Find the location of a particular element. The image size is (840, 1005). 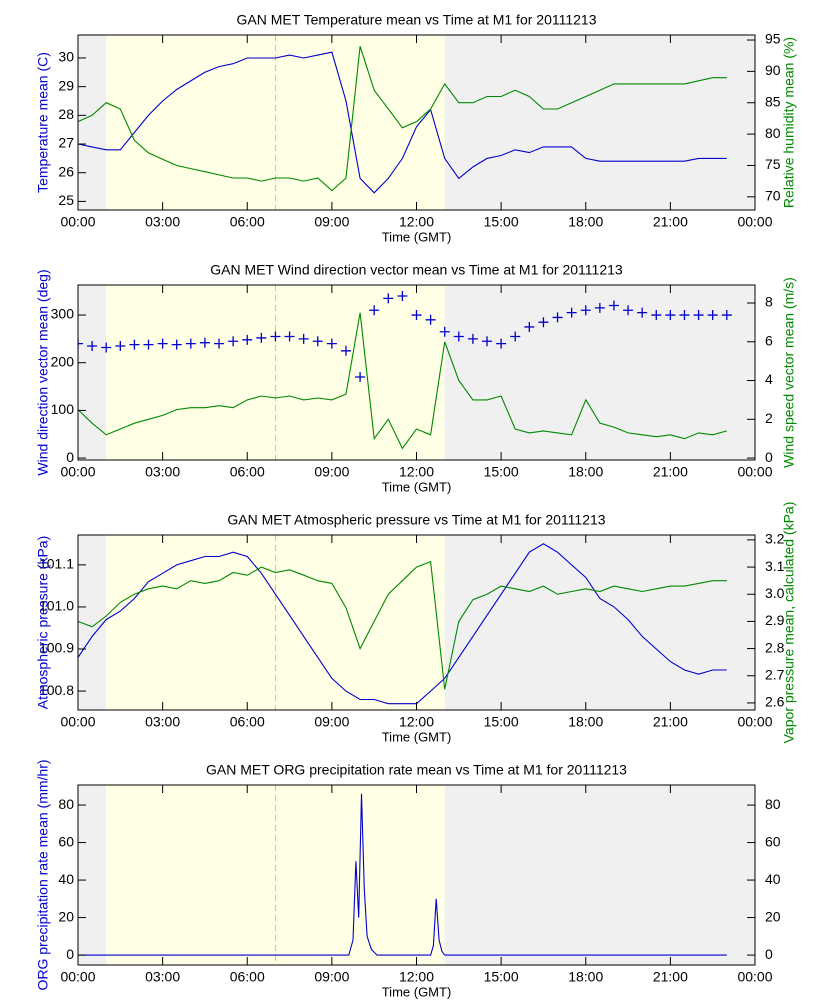

y-tick-label: 100.9 is located at coordinates (56, 648).